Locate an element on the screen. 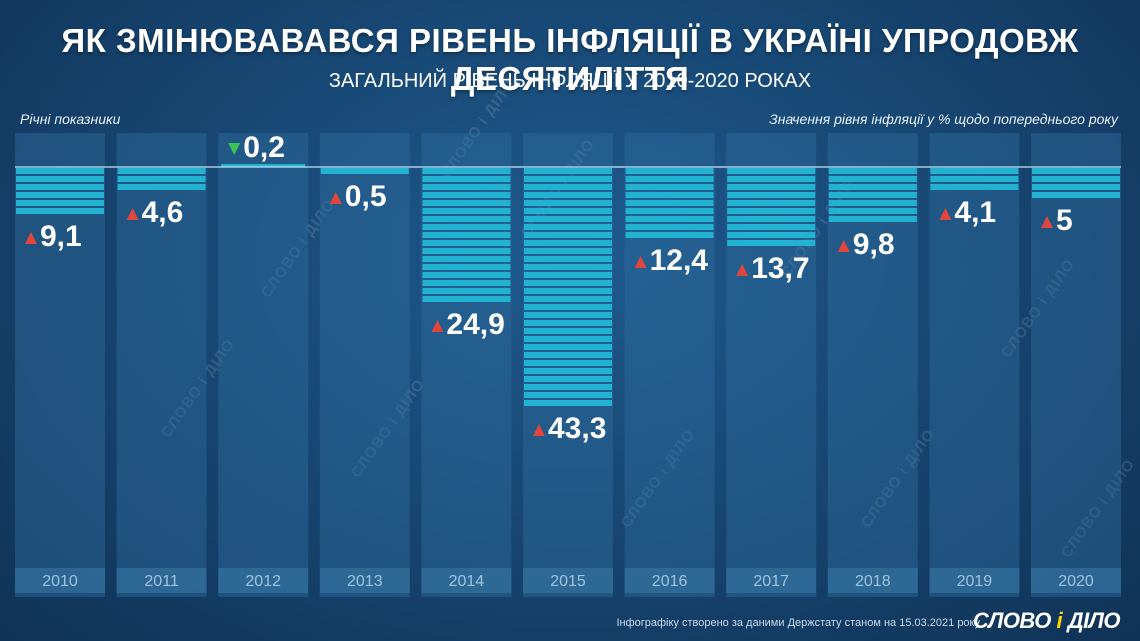 This screenshot has height=641, width=1140. annual-figures-note: Річні показники is located at coordinates (70, 119).